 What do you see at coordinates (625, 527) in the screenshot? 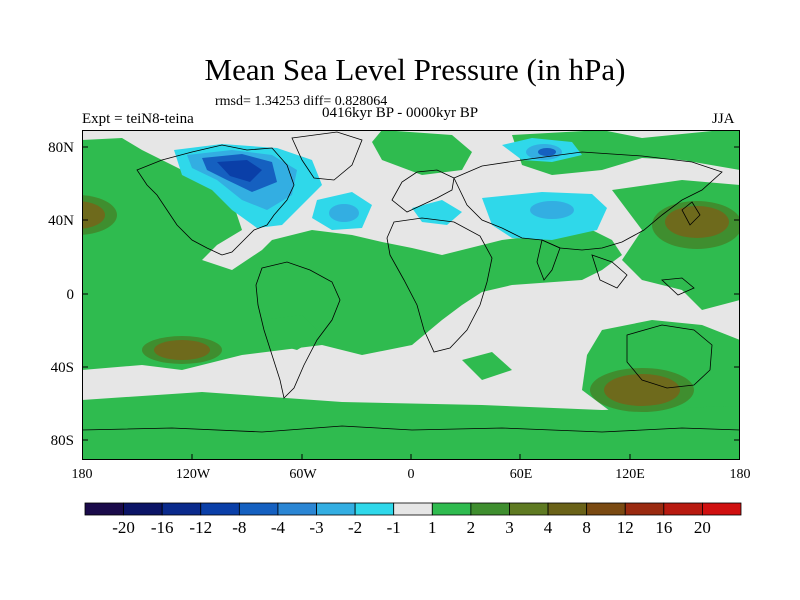
I see `colorbar-label-13: 12` at bounding box center [625, 527].